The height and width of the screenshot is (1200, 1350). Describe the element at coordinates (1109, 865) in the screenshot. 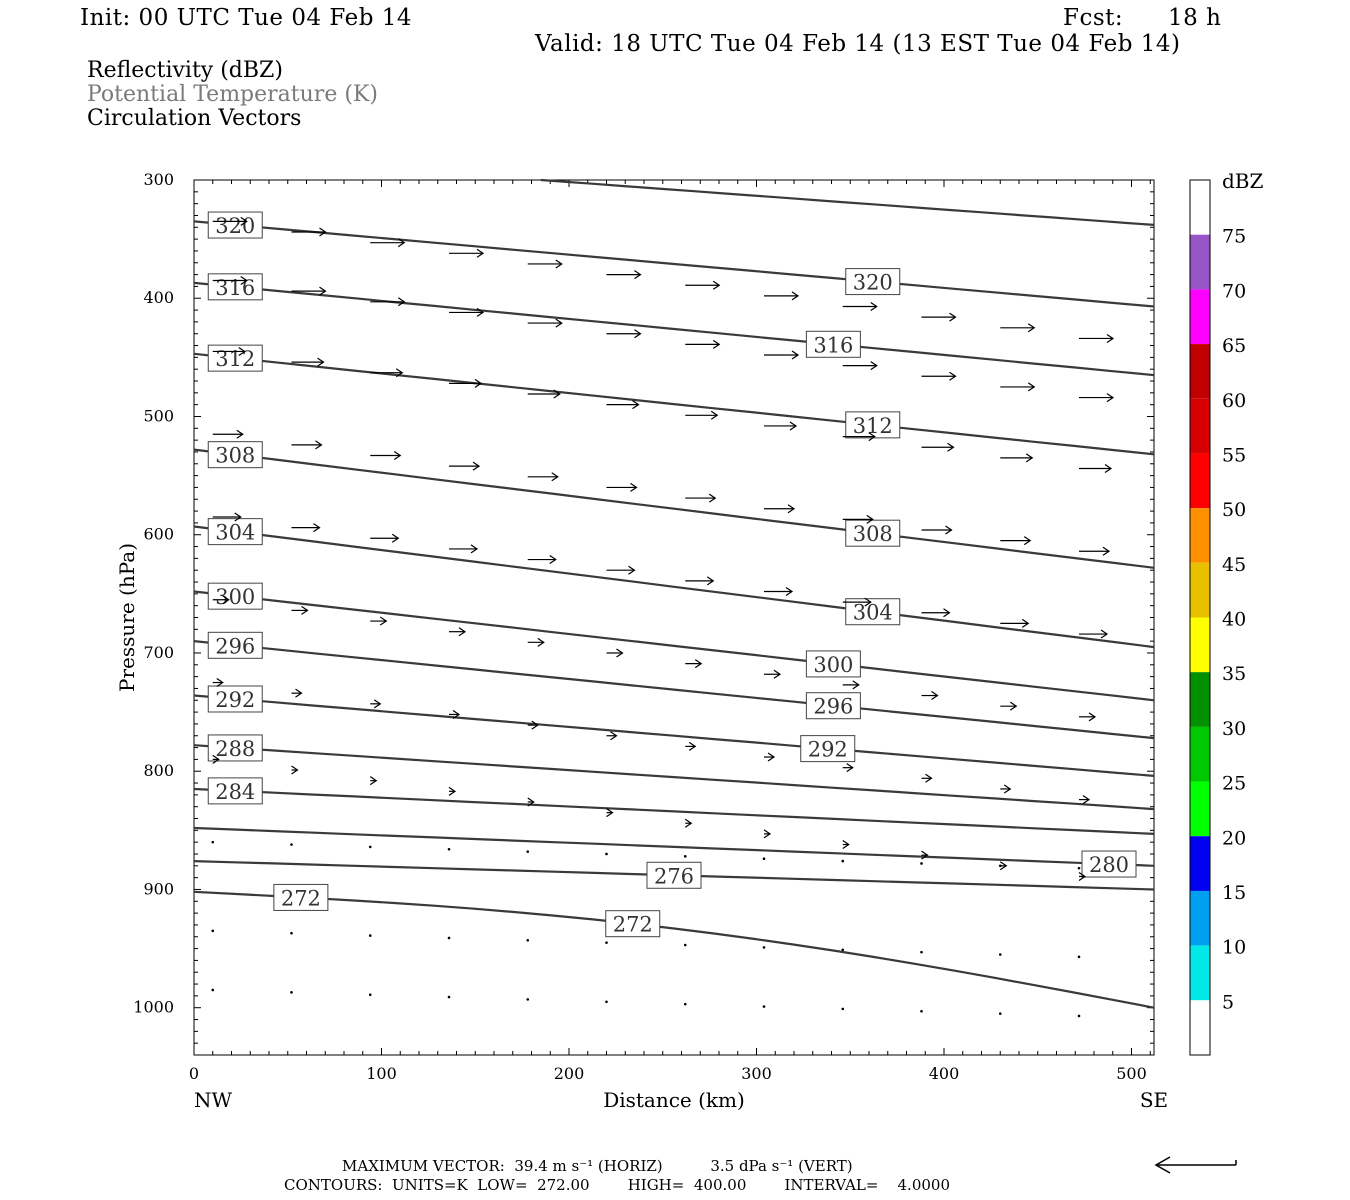

I see `isentrope-label: 280` at that location.